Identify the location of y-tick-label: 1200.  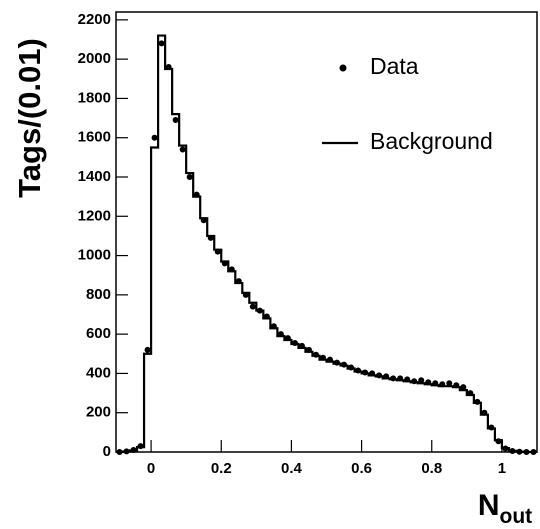
(94, 215).